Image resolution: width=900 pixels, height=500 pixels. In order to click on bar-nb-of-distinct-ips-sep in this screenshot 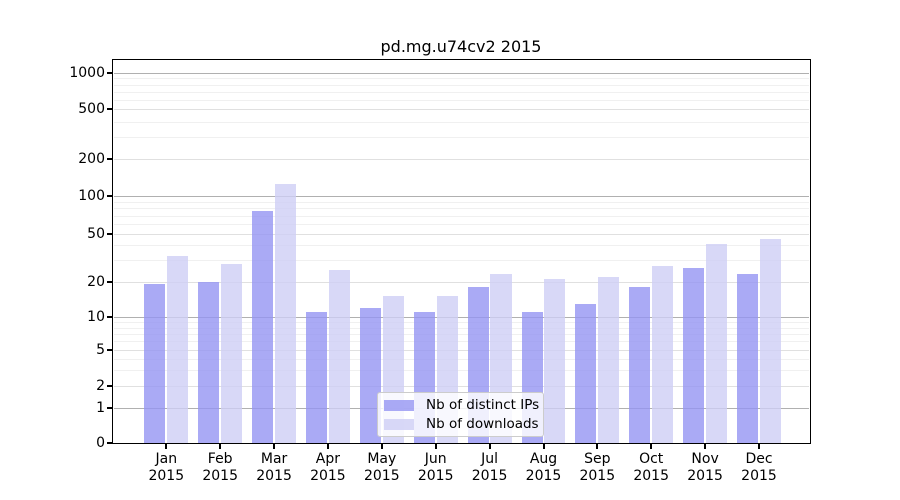, I will do `click(586, 373)`.